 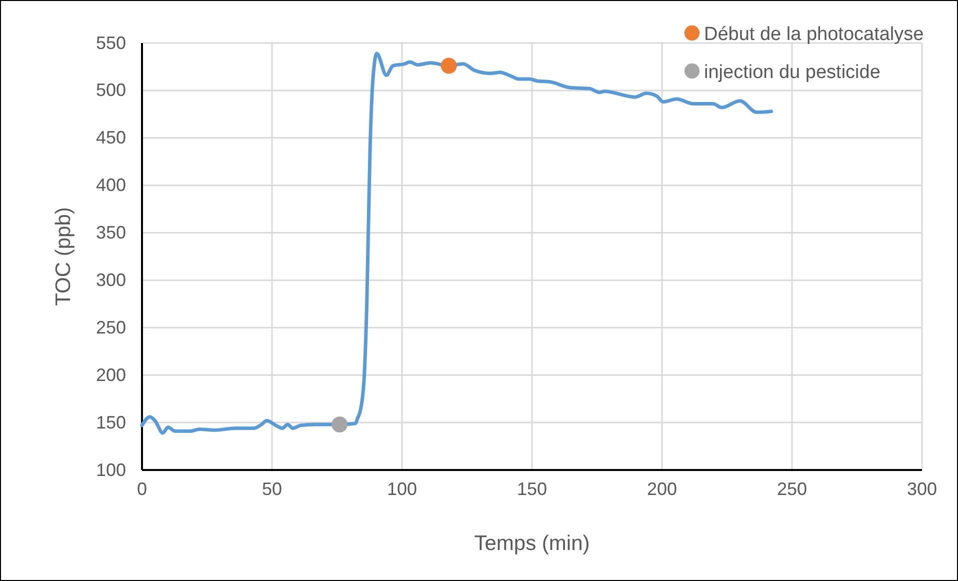 What do you see at coordinates (111, 138) in the screenshot?
I see `y-tick-label: 450` at bounding box center [111, 138].